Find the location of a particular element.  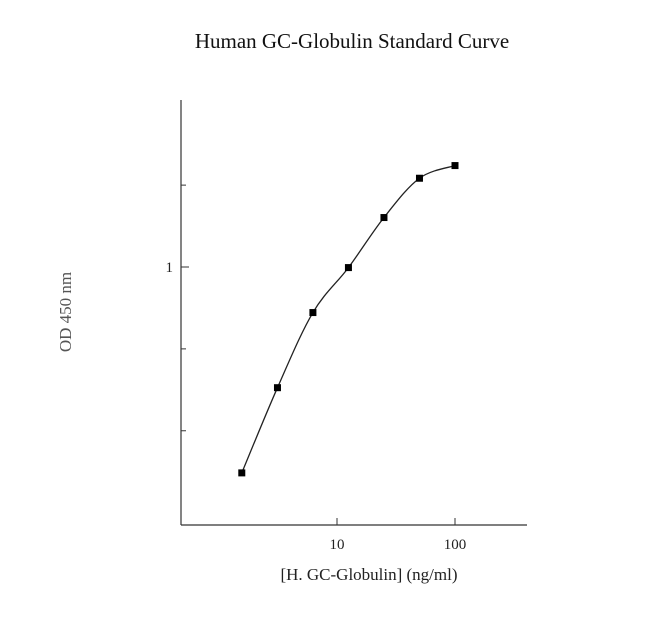

y-tick-label-1: 1 is located at coordinates (170, 268).